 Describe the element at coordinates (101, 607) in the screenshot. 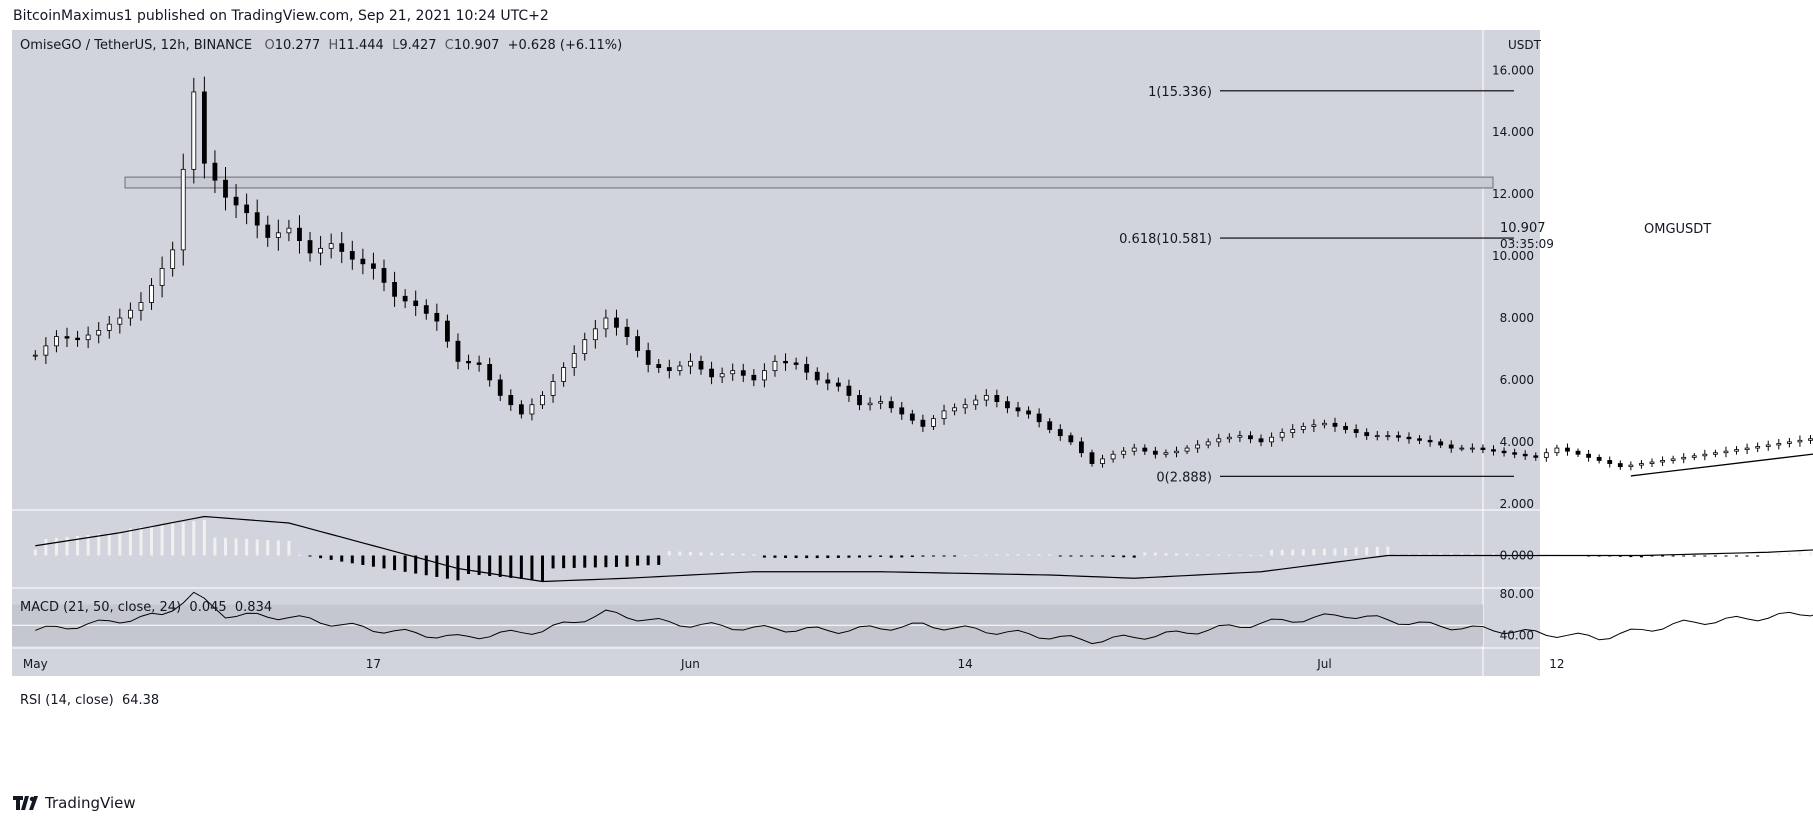

I see `macd-label: MACD (21, 50, close, 24)` at that location.